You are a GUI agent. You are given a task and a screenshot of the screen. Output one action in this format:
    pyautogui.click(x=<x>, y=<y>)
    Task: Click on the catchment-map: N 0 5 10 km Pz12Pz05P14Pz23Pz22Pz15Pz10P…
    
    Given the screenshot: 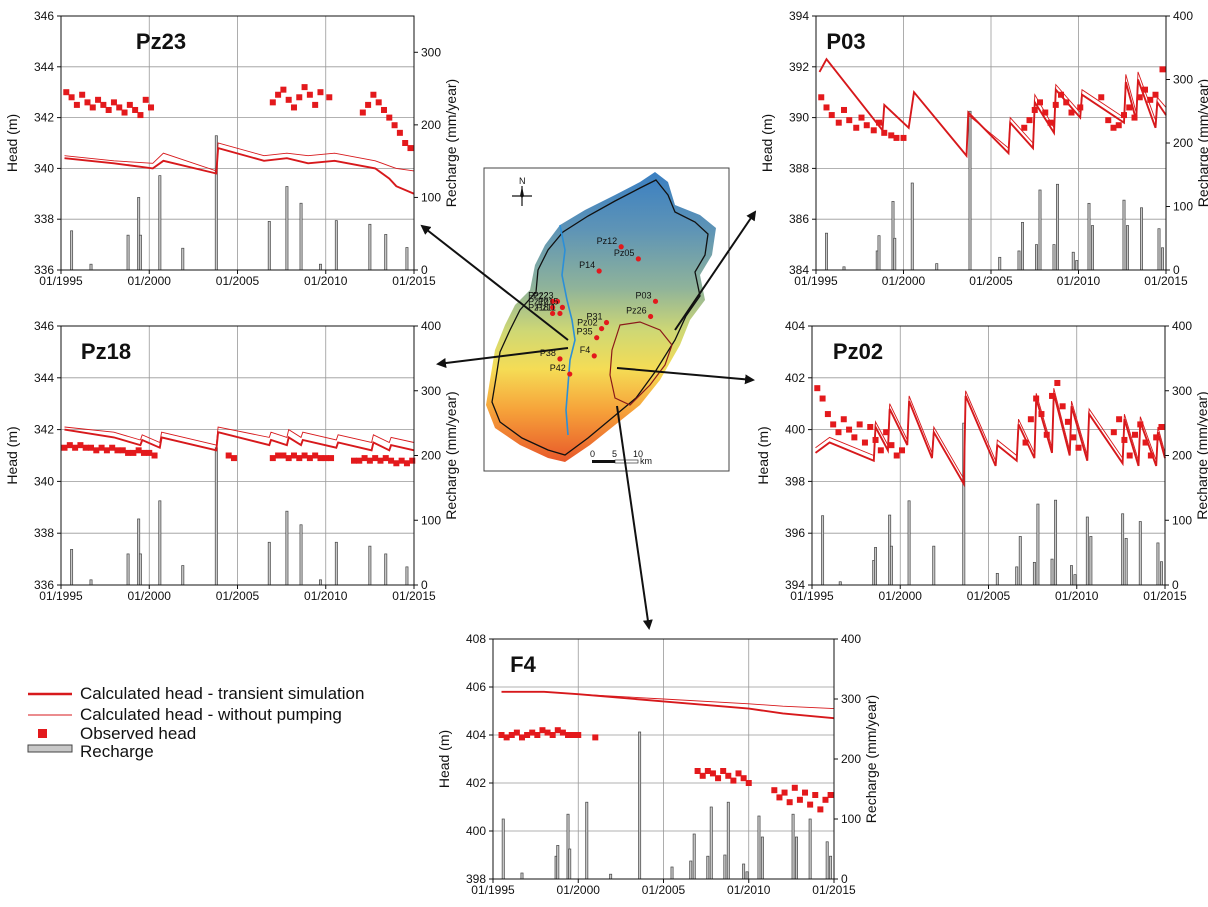 What is the action you would take?
    pyautogui.click(x=606, y=319)
    